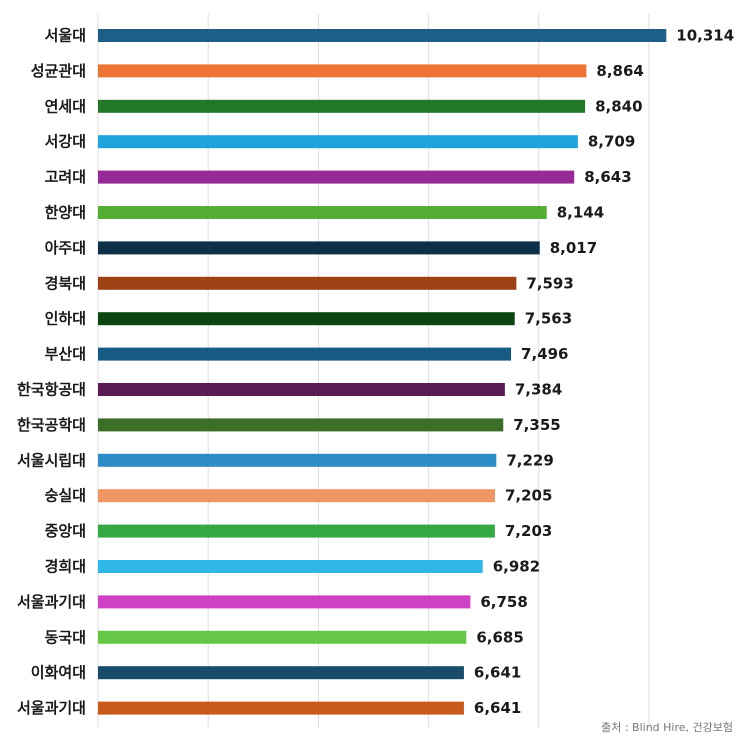 The height and width of the screenshot is (743, 743). I want to click on category-label: 한국항공대, so click(51, 390).